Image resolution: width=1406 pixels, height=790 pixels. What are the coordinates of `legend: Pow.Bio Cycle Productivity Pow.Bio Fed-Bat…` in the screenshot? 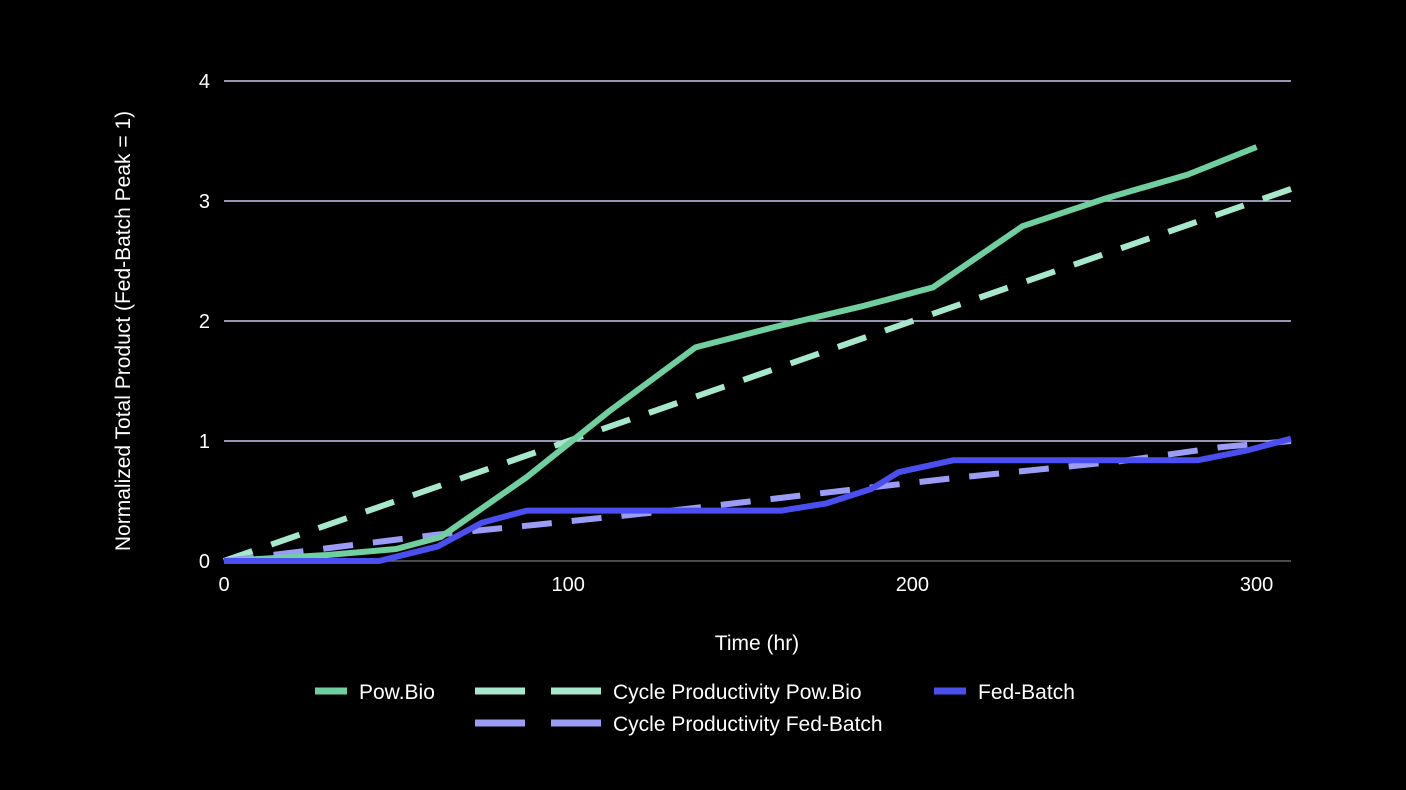 It's located at (695, 708).